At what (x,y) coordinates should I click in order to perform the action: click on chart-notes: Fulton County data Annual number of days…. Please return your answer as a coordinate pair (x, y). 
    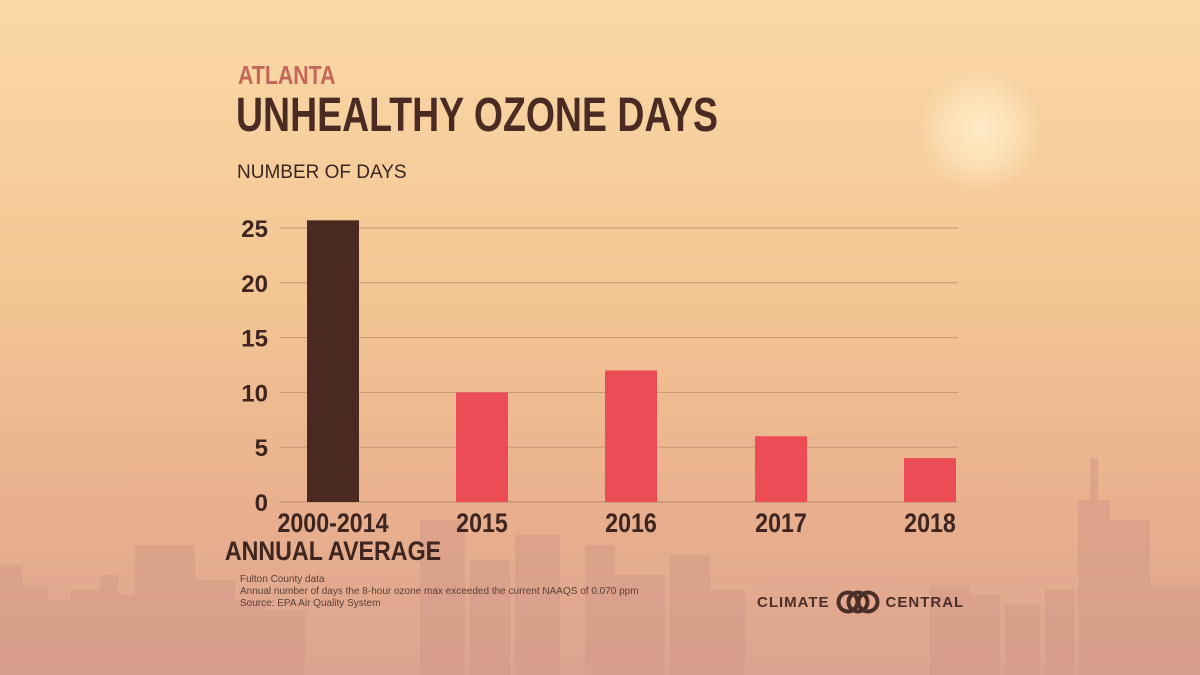
    Looking at the image, I should click on (439, 592).